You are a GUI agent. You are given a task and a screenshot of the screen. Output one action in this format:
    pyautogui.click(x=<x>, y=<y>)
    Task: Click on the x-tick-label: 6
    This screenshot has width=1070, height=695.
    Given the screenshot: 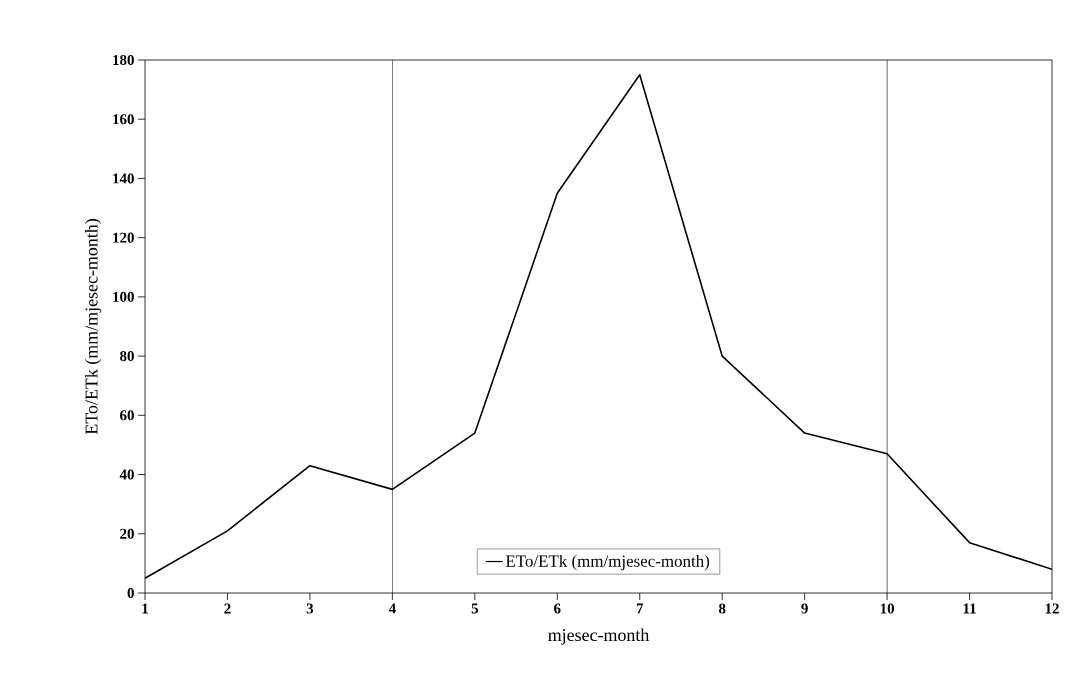 What is the action you would take?
    pyautogui.click(x=557, y=608)
    